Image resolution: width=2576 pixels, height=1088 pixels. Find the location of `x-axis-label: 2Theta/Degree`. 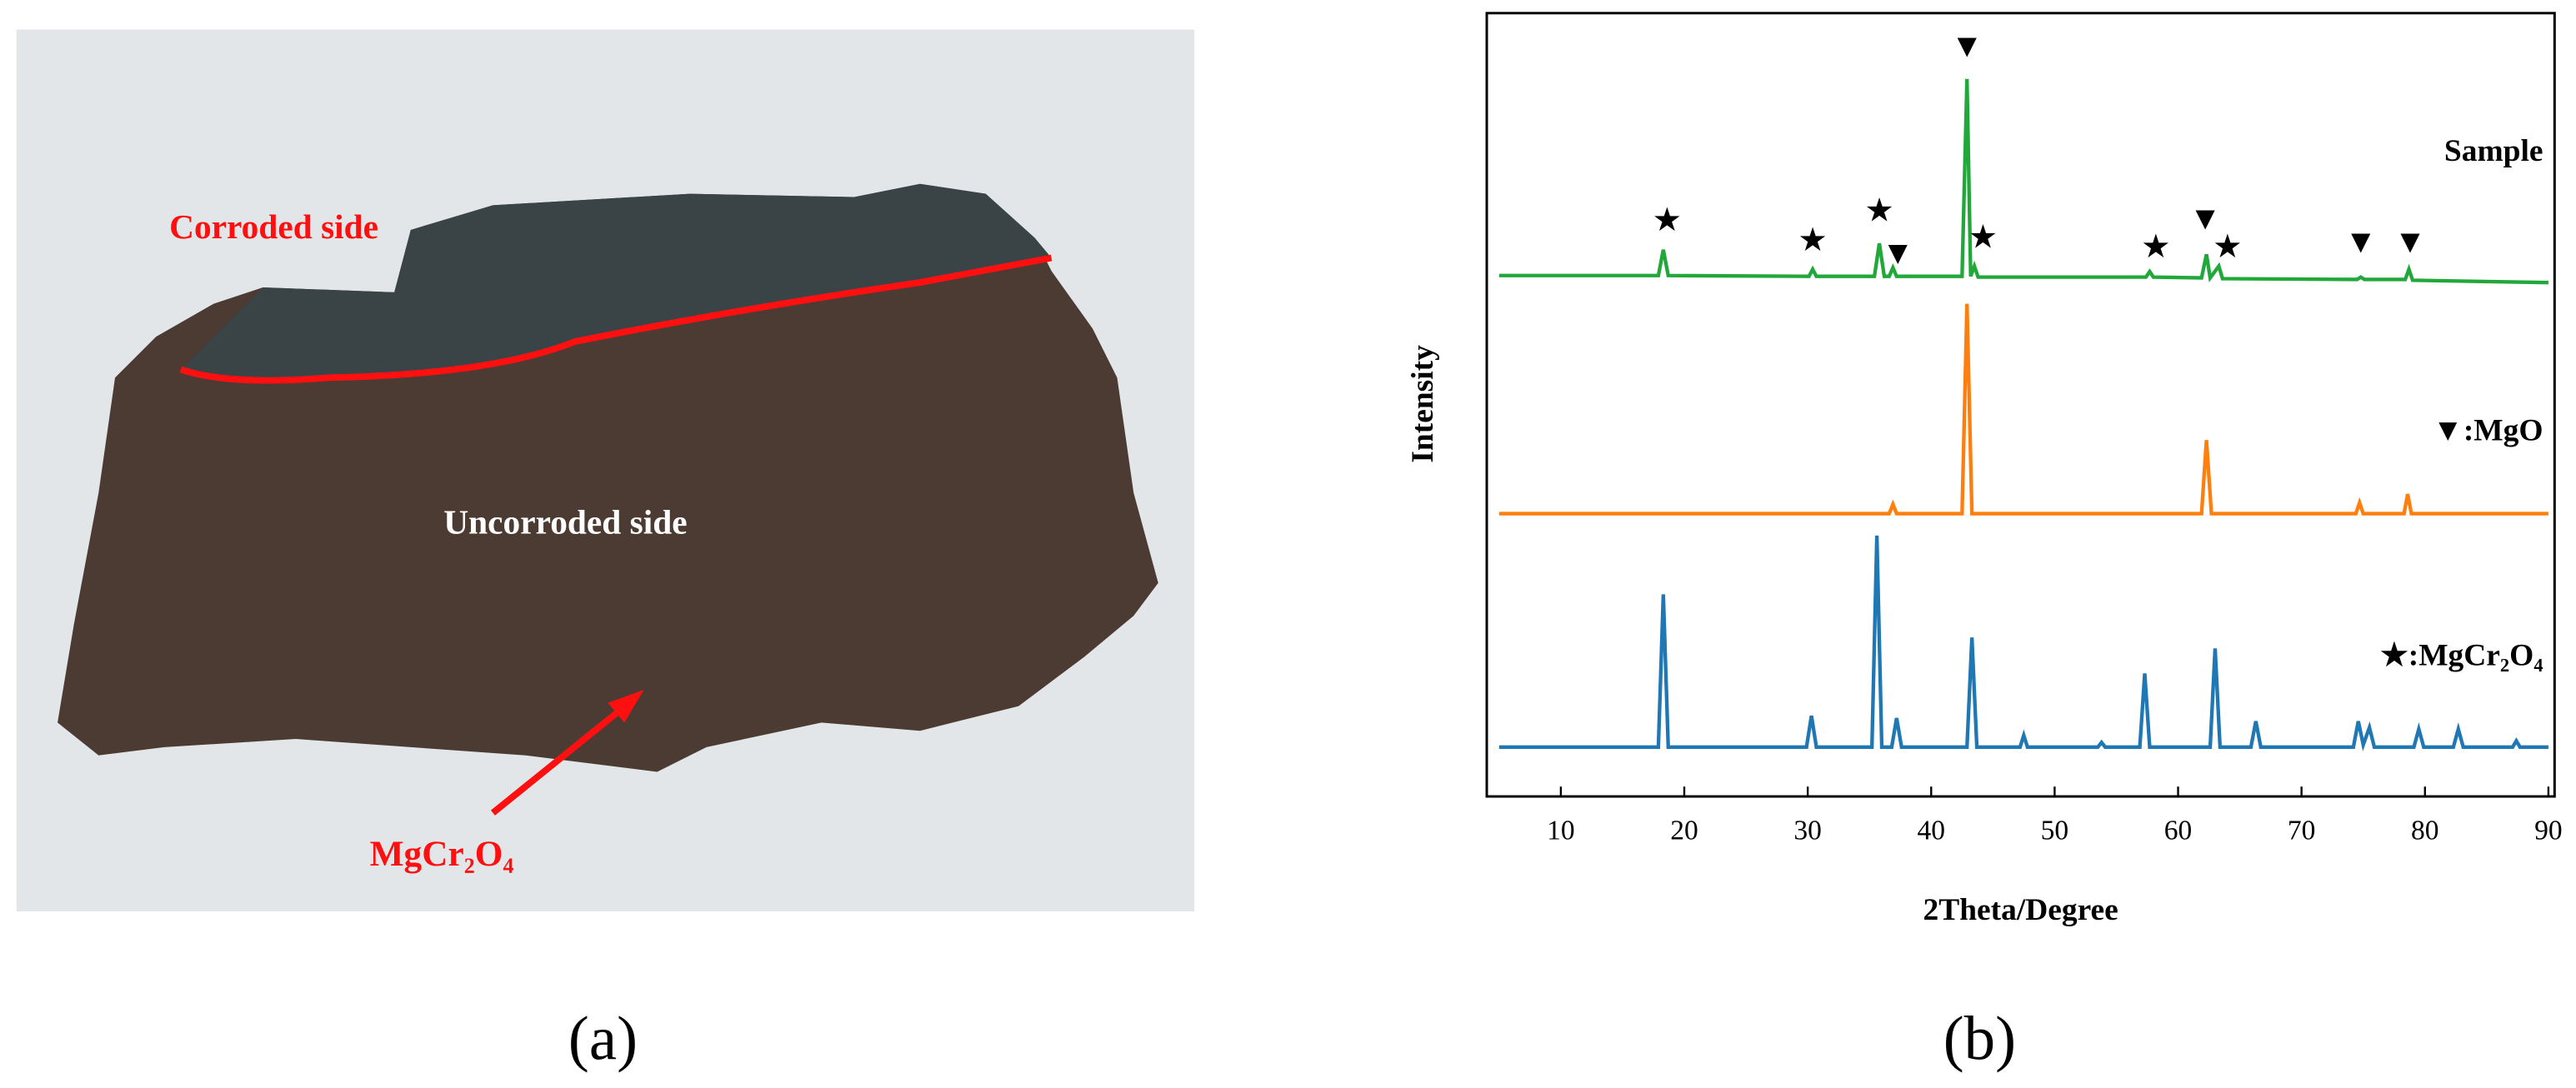

x-axis-label: 2Theta/Degree is located at coordinates (2021, 910).